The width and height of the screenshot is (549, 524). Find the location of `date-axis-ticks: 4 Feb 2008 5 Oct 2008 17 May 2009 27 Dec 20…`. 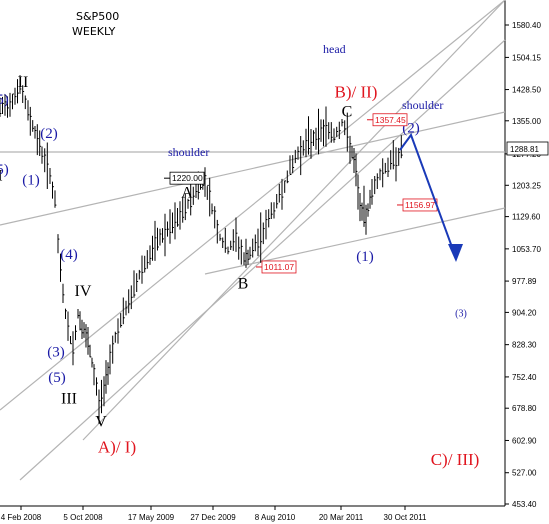

date-axis-ticks: 4 Feb 2008 5 Oct 2008 17 May 2009 27 Dec 20… is located at coordinates (214, 514).